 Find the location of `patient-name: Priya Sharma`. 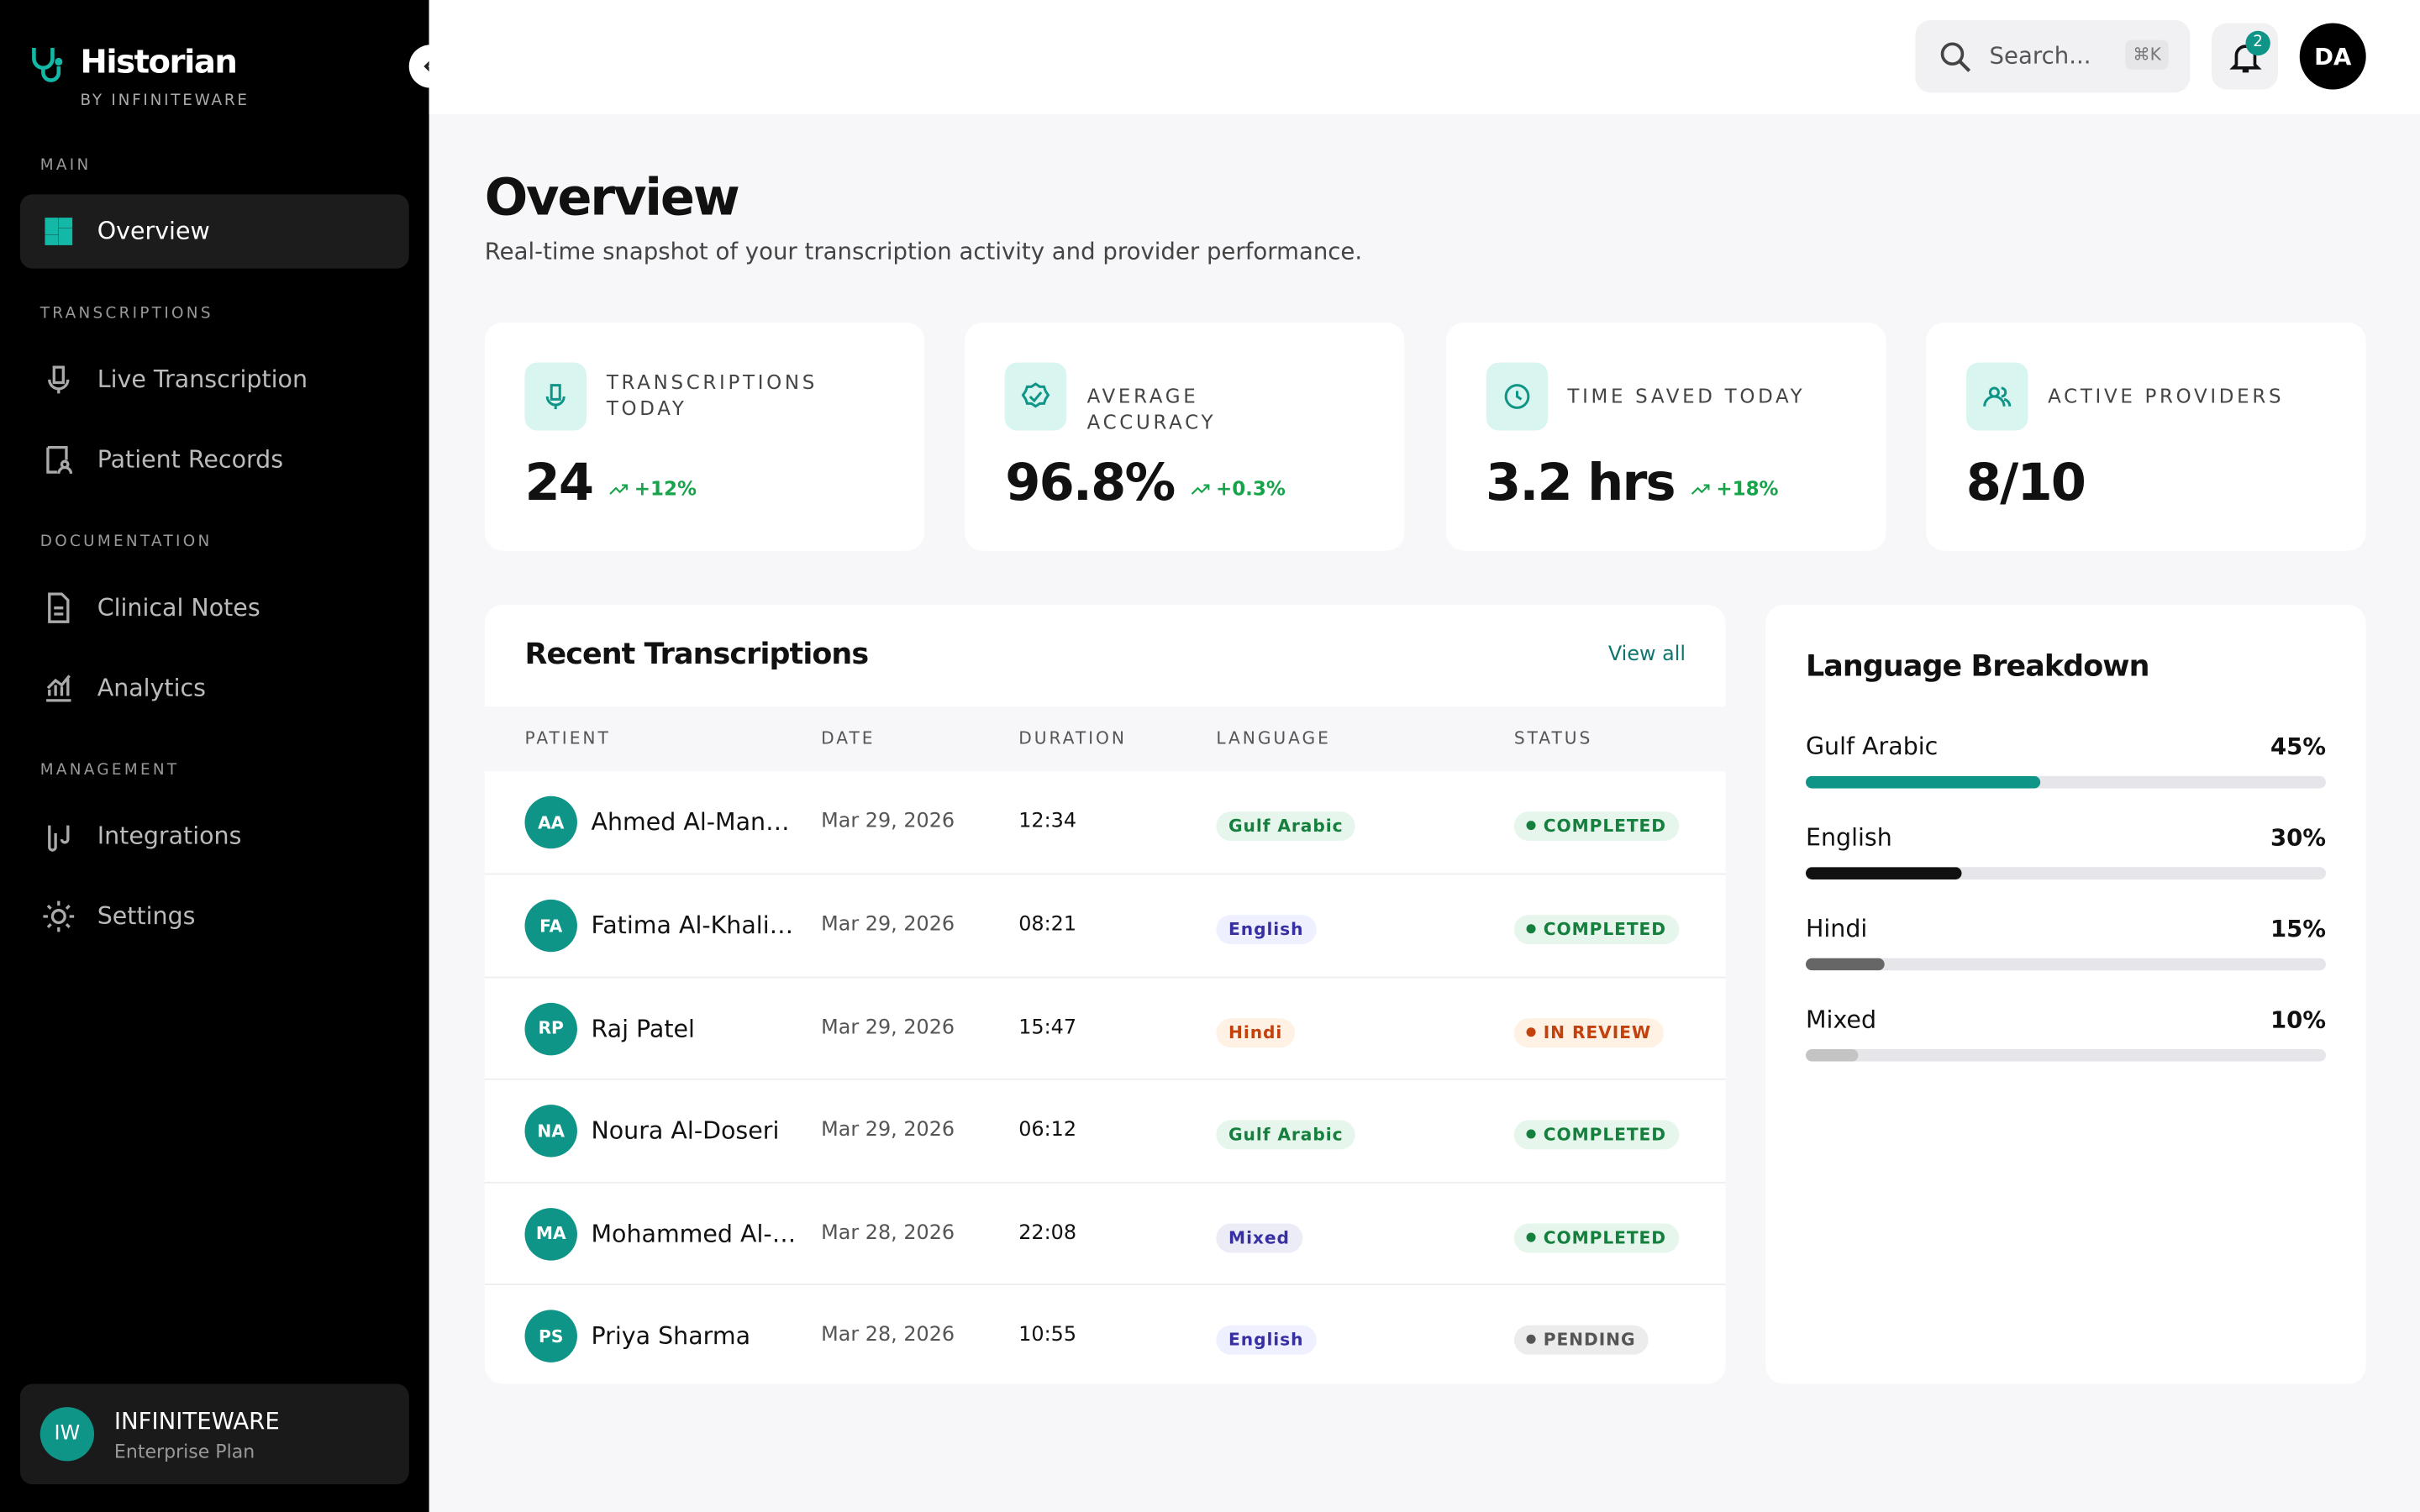

patient-name: Priya Sharma is located at coordinates (671, 1336).